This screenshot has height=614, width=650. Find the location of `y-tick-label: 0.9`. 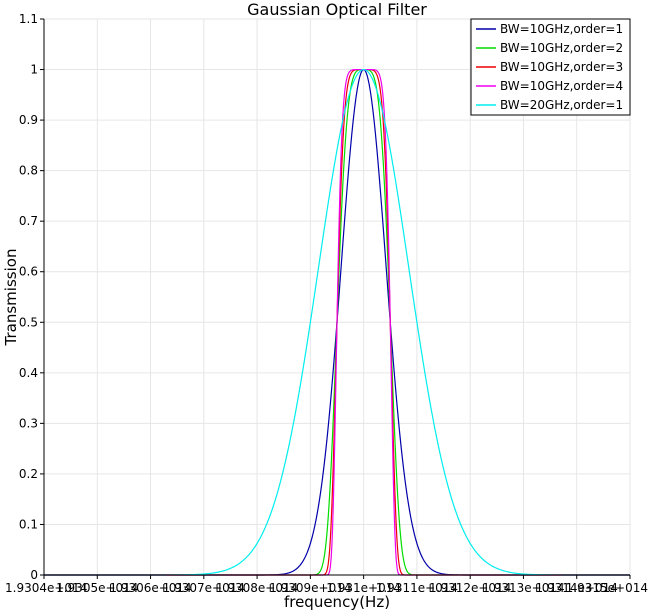

y-tick-label: 0.9 is located at coordinates (28, 120).